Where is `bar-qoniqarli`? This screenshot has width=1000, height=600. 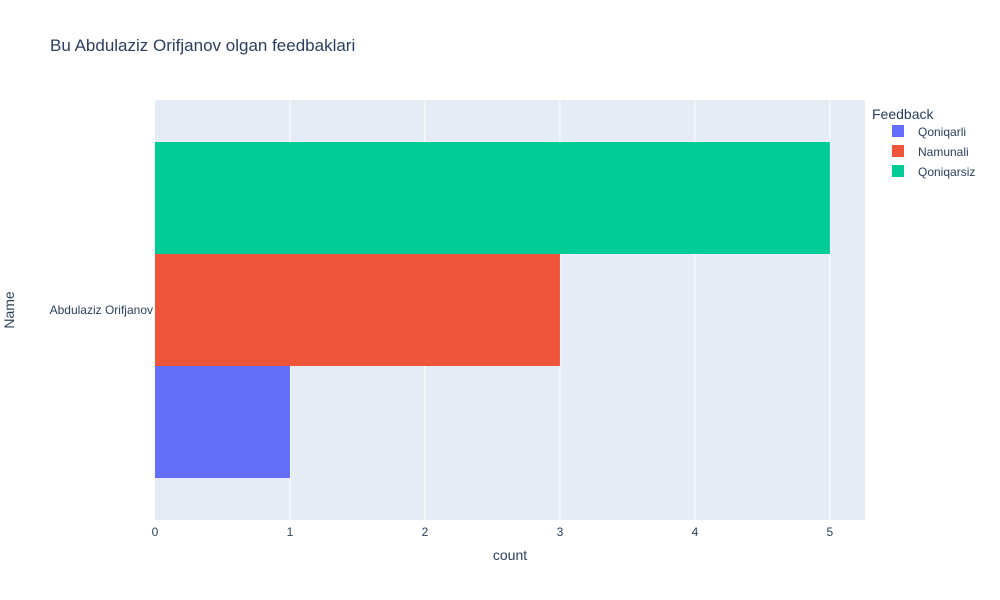 bar-qoniqarli is located at coordinates (222, 422).